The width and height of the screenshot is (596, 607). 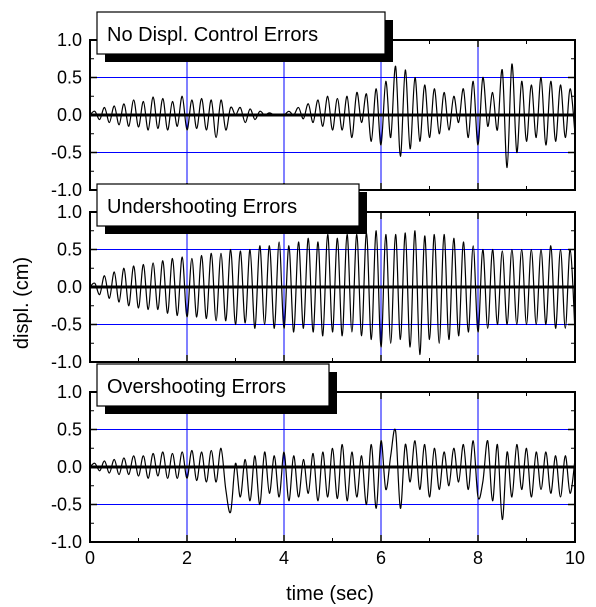 What do you see at coordinates (478, 558) in the screenshot?
I see `x-tick-label: 8` at bounding box center [478, 558].